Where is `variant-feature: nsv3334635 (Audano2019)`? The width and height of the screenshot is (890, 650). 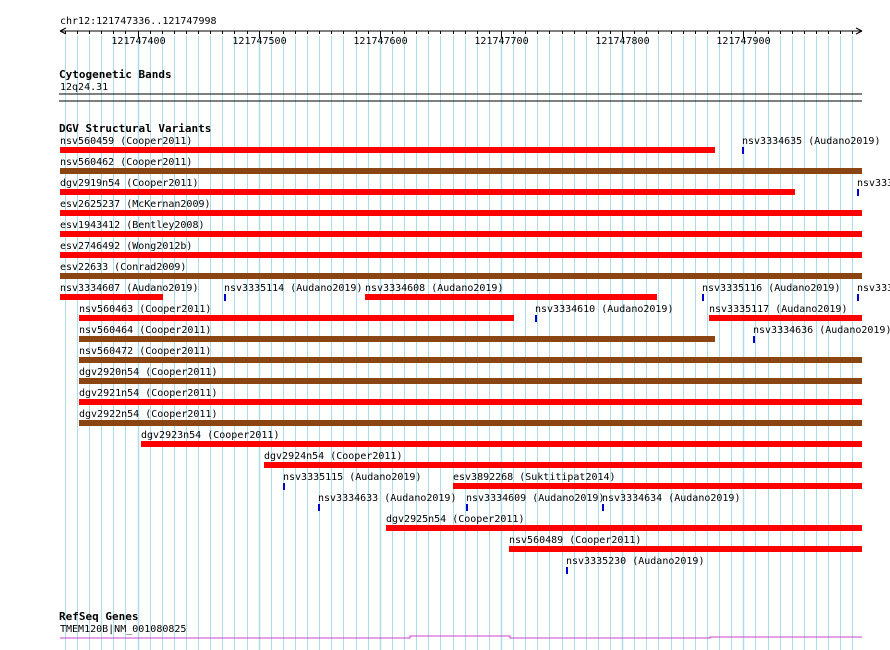 variant-feature: nsv3334635 (Audano2019) is located at coordinates (811, 145).